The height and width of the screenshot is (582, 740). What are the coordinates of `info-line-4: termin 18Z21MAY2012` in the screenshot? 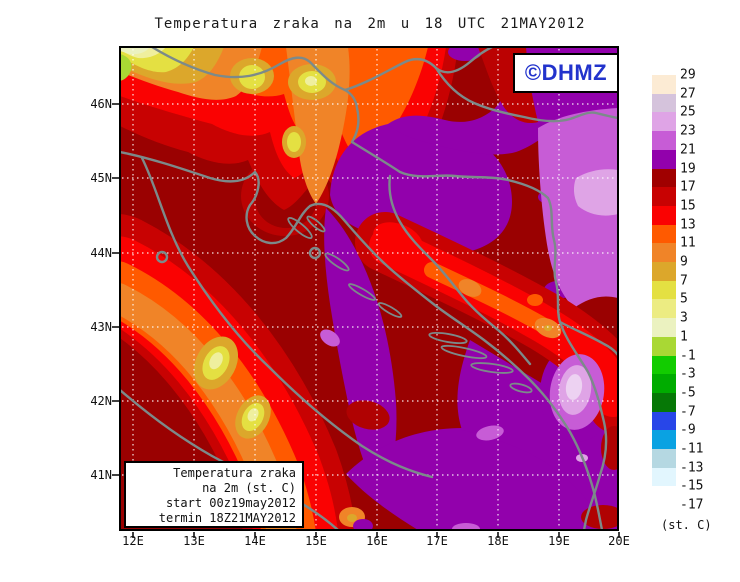 It's located at (227, 518).